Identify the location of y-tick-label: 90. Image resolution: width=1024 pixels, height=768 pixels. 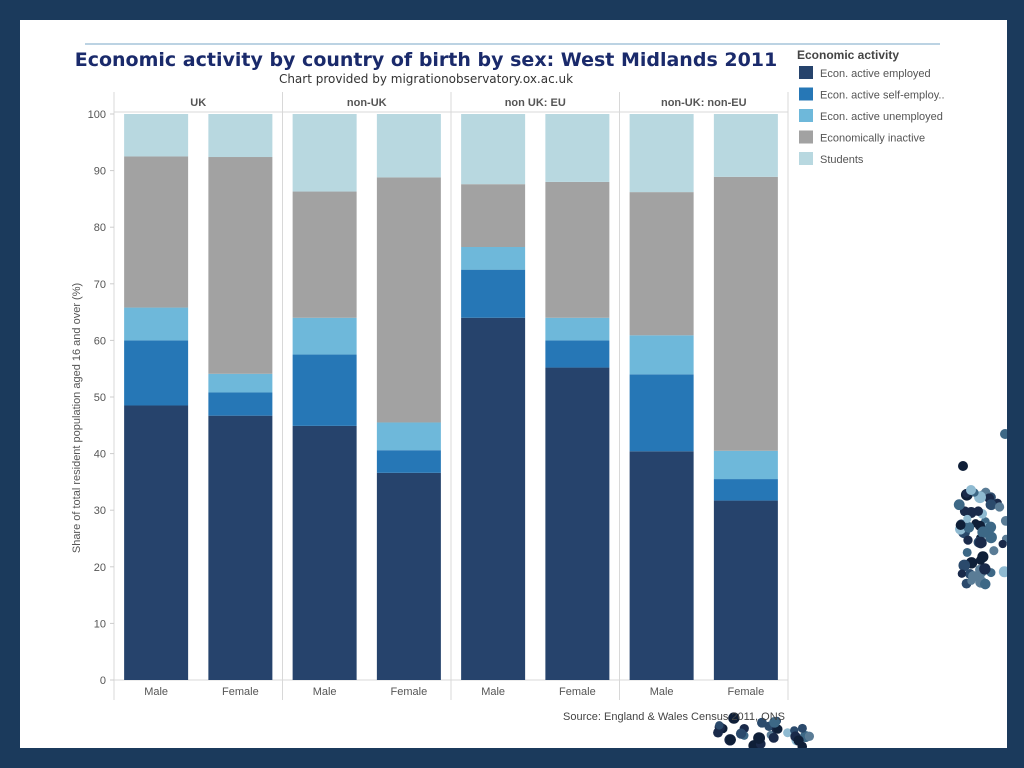
(100, 172).